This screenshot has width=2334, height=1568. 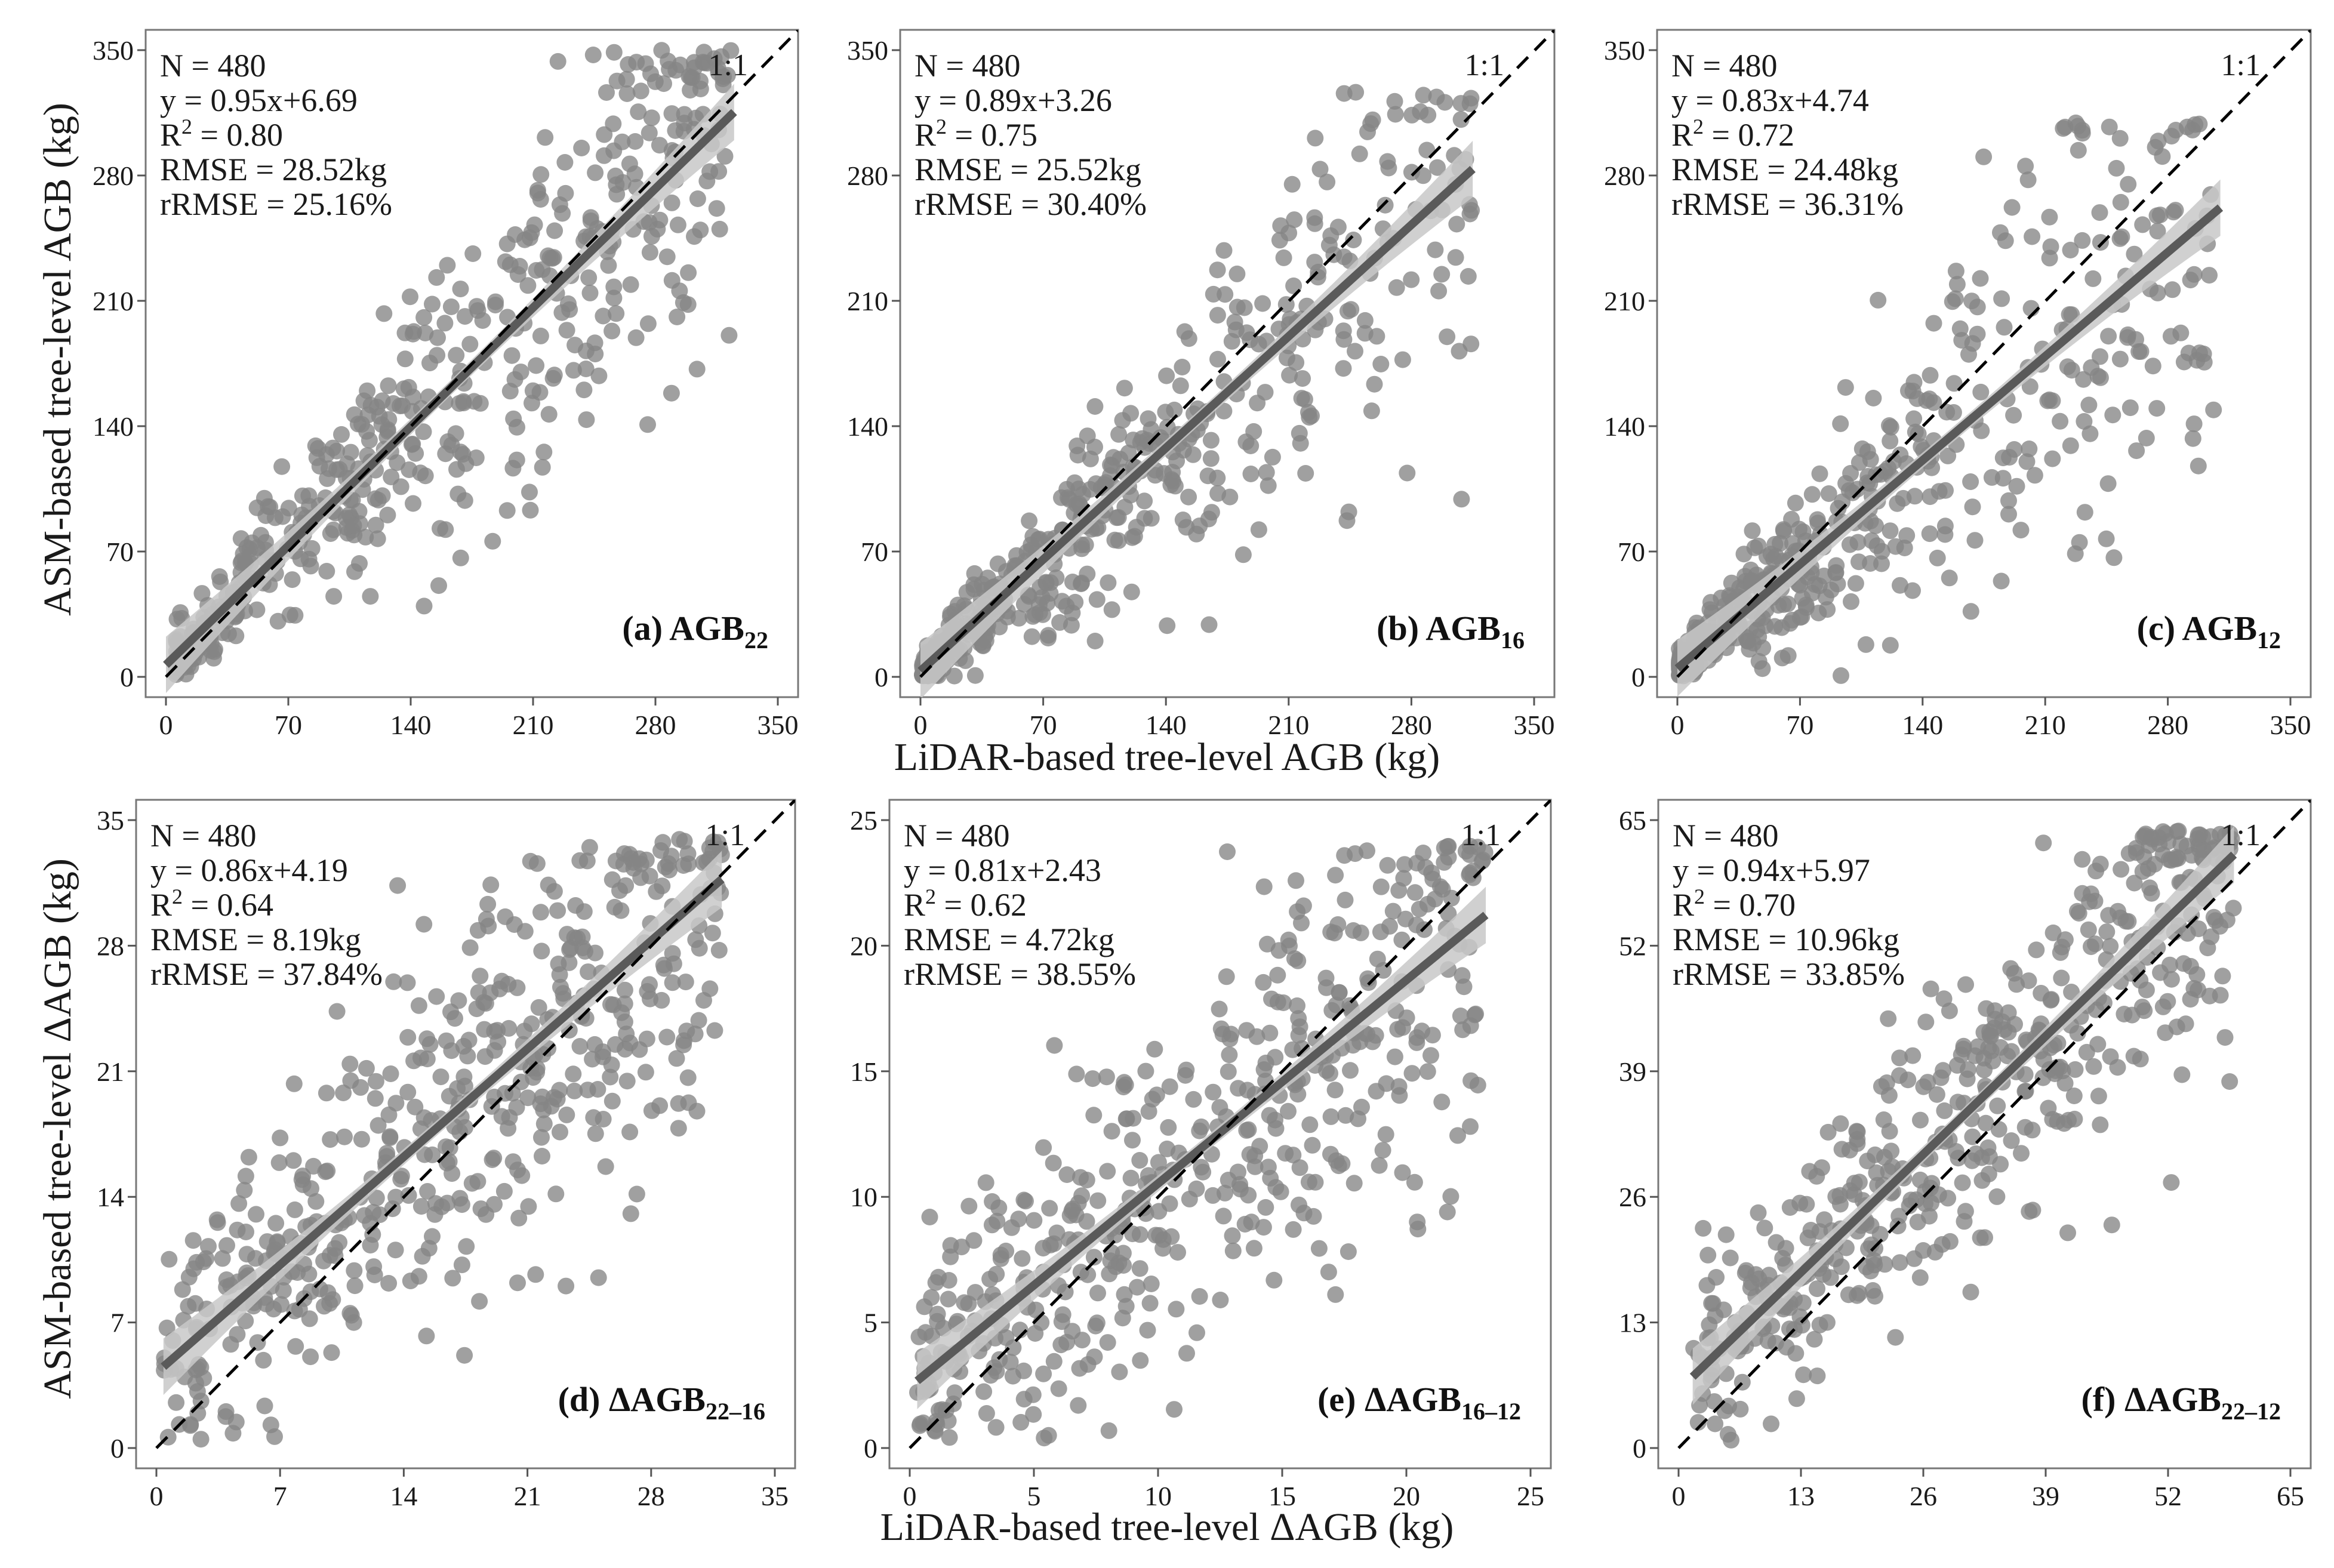 I want to click on one-to-one-line, so click(x=1994, y=1124).